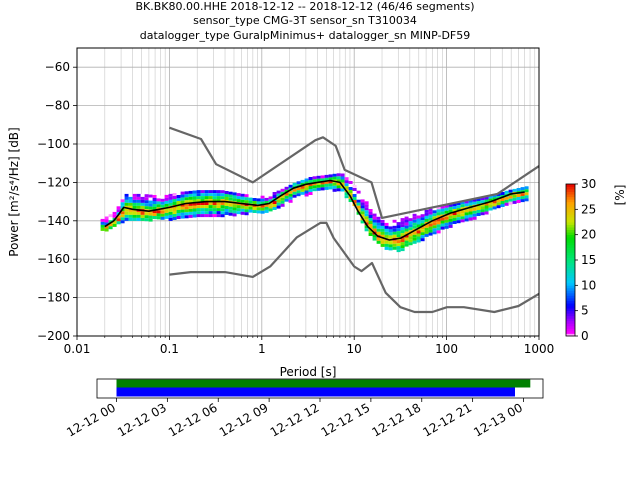 Image resolution: width=640 pixels, height=480 pixels. I want to click on timeline-tick-label: 12-12 09, so click(244, 419).